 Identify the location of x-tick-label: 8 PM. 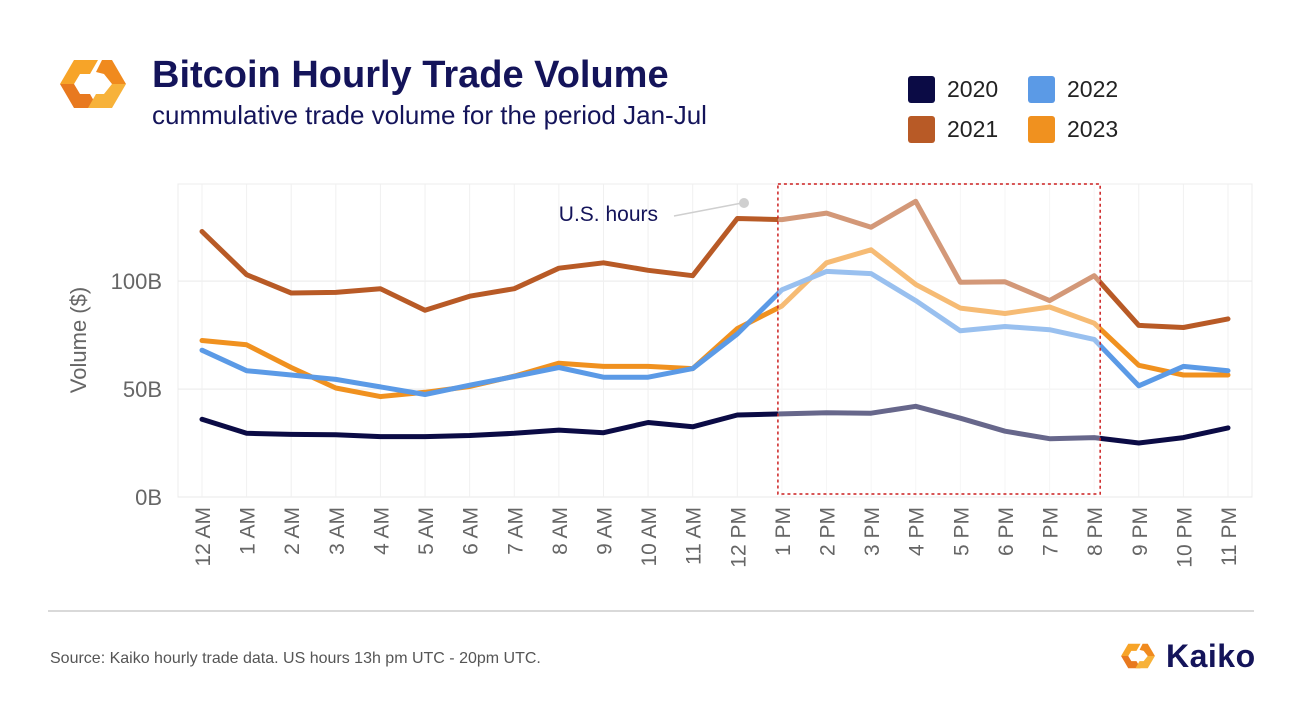
(1095, 531).